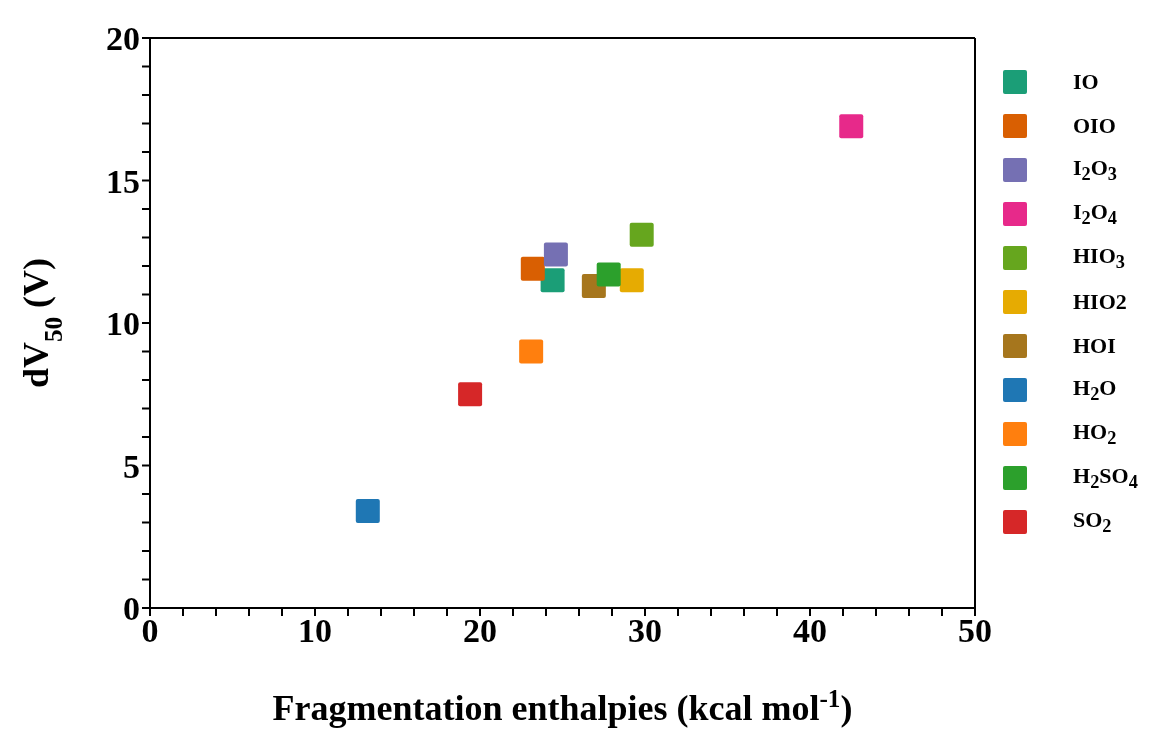  Describe the element at coordinates (1095, 170) in the screenshot. I see `legend-label: I$_{2}$O$_{3}$` at that location.